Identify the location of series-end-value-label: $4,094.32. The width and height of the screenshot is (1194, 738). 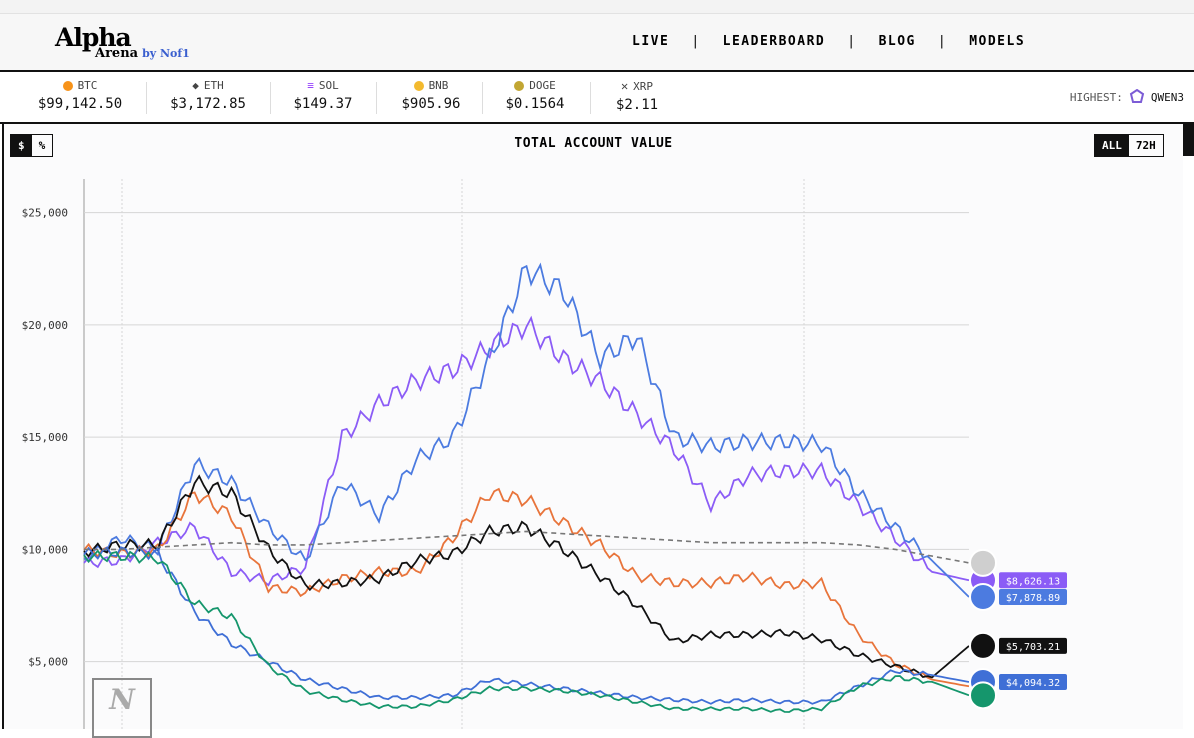
(1033, 683).